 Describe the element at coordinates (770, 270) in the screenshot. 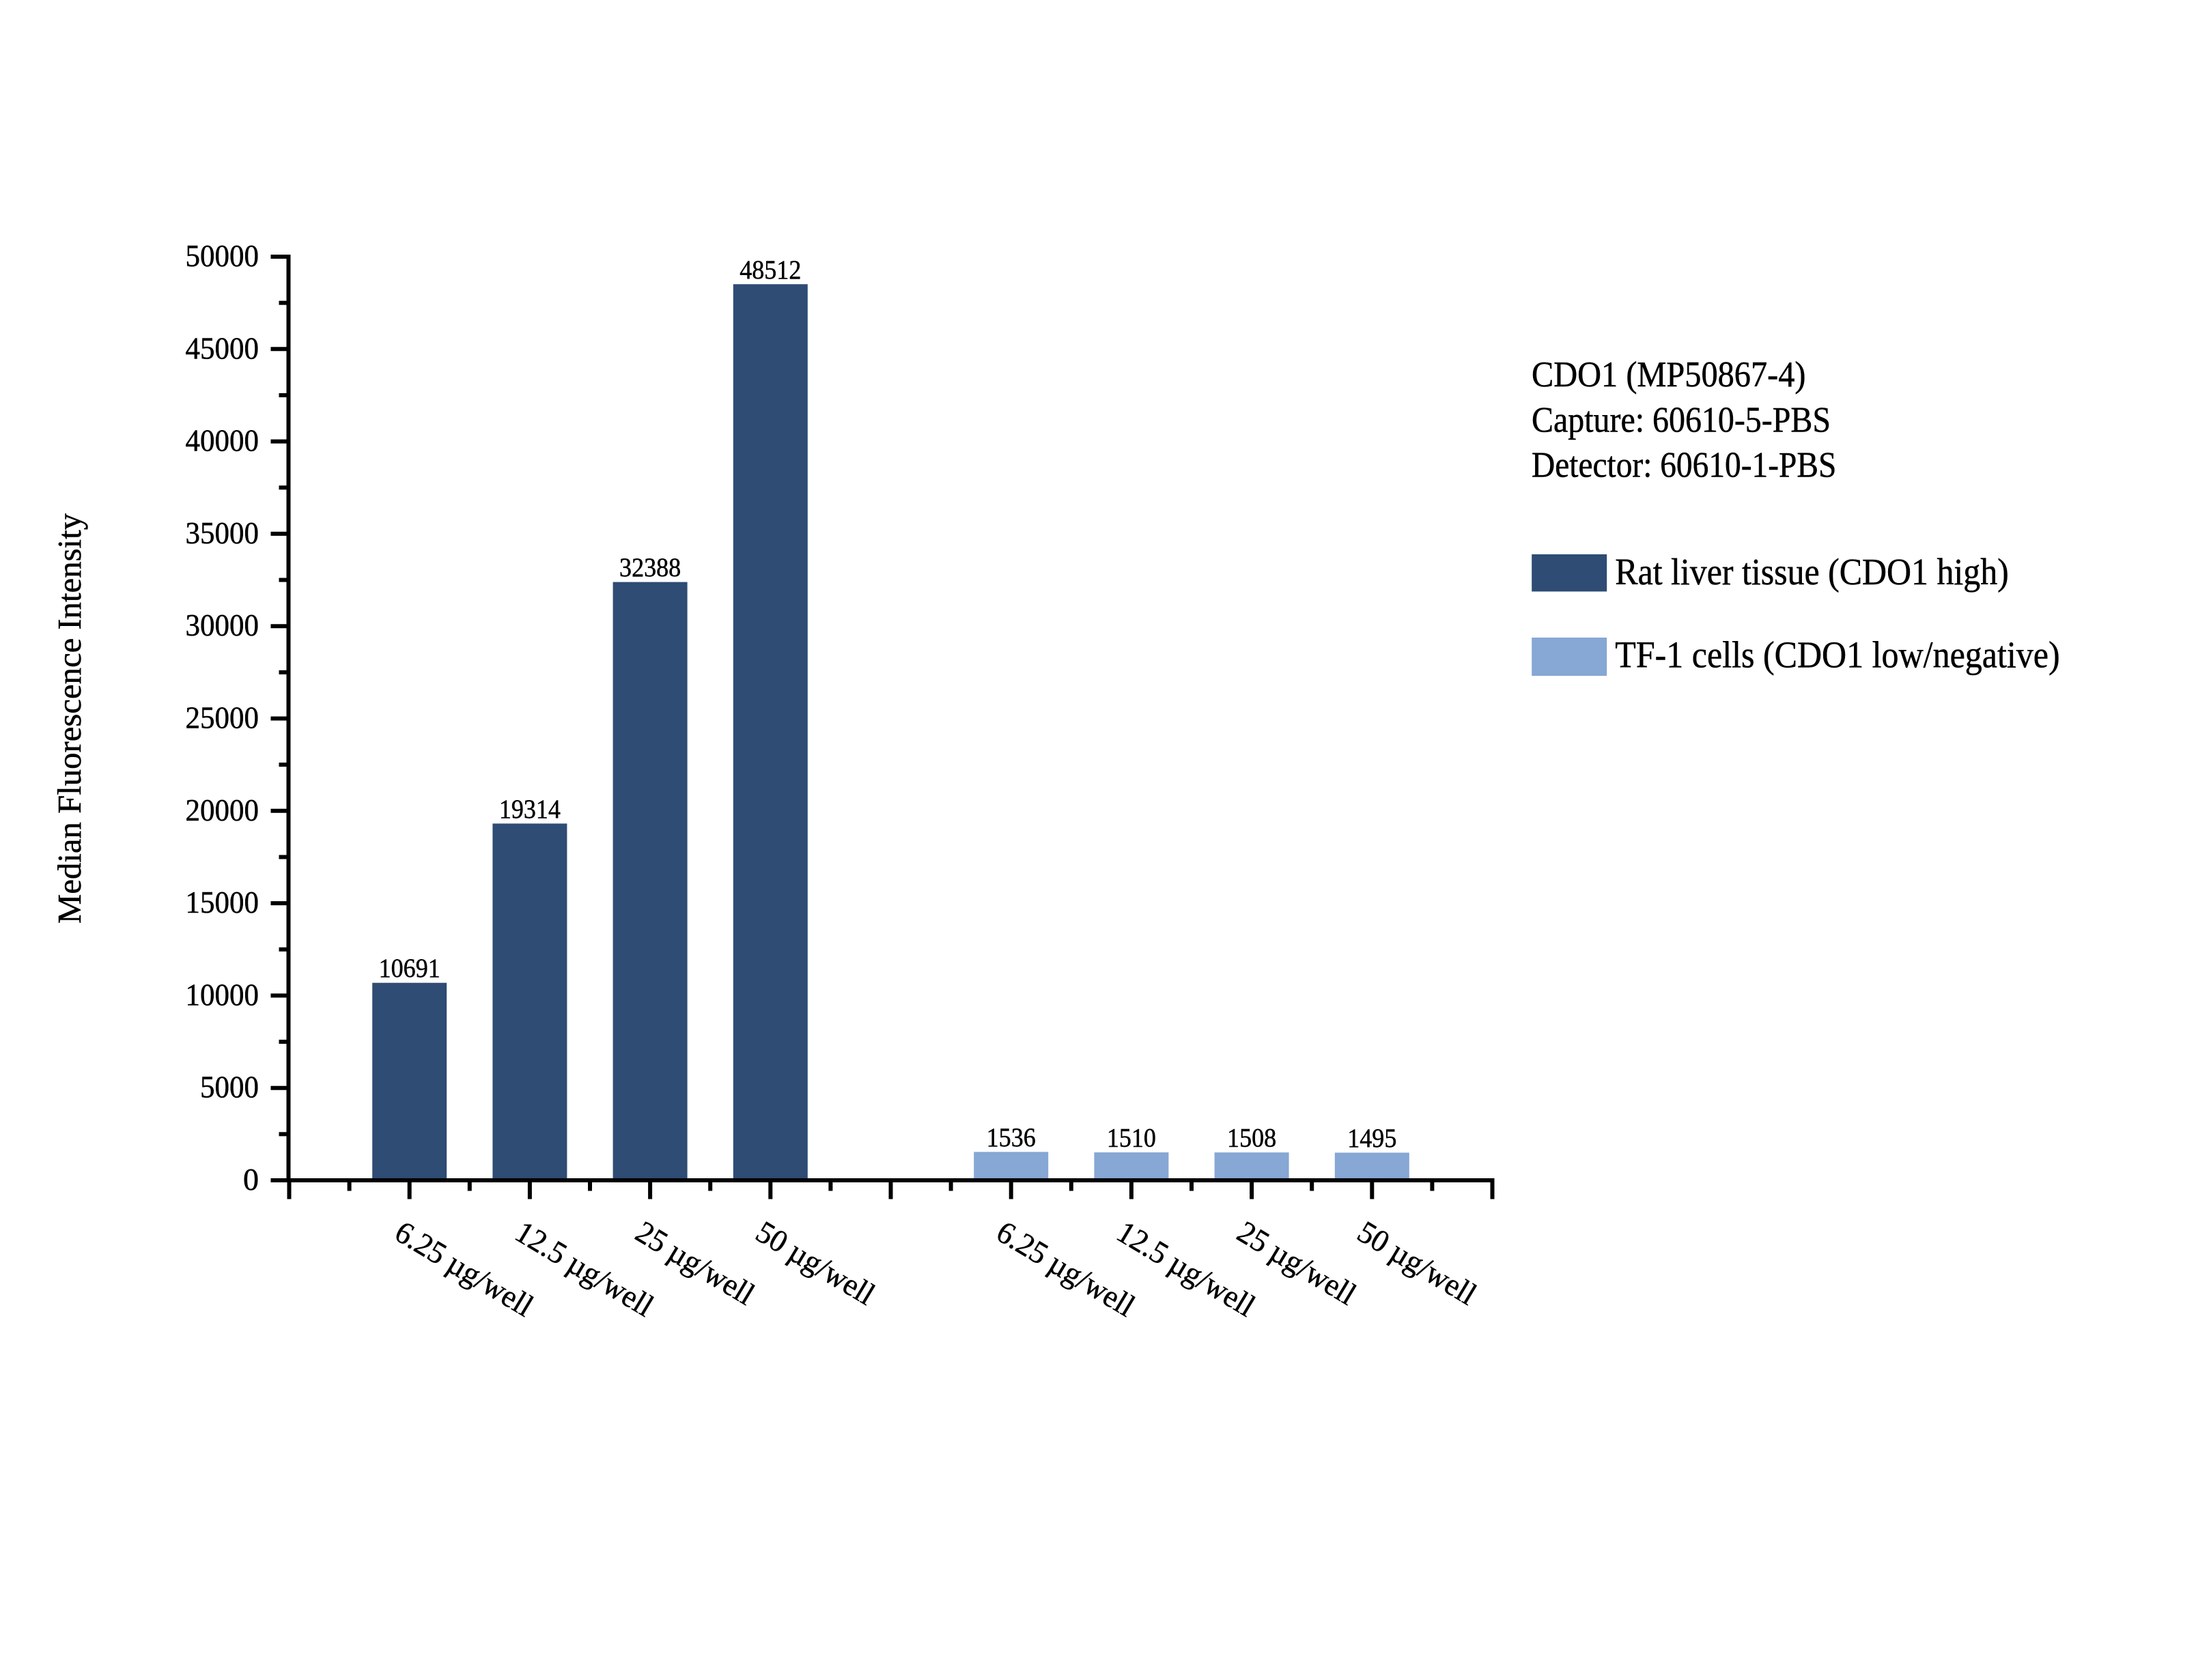

I see `svg-text: 48512` at that location.